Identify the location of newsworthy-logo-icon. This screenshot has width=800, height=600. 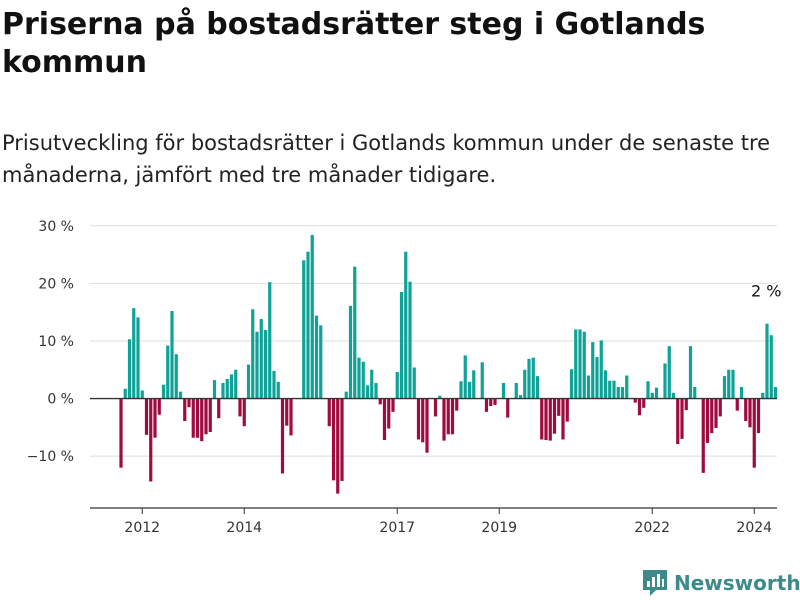
(655, 583).